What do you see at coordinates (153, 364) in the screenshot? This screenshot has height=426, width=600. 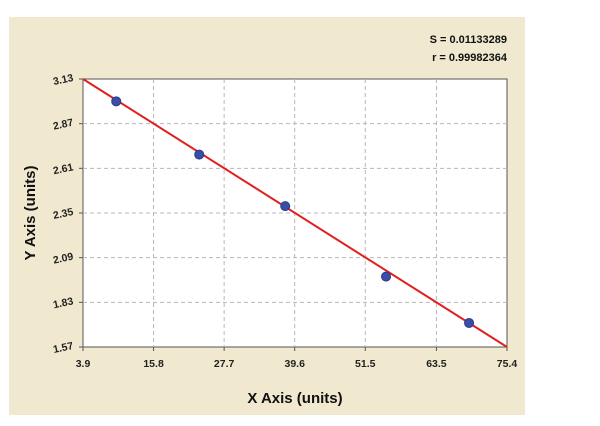 I see `x-tick-label: 15.8` at bounding box center [153, 364].